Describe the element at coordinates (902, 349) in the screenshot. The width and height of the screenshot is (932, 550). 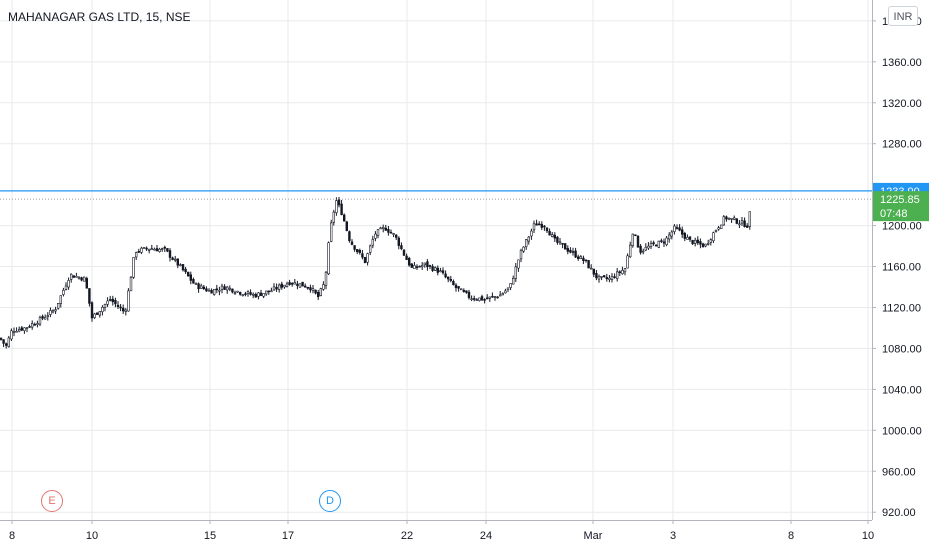
I see `y-tick-label: 1080.00` at that location.